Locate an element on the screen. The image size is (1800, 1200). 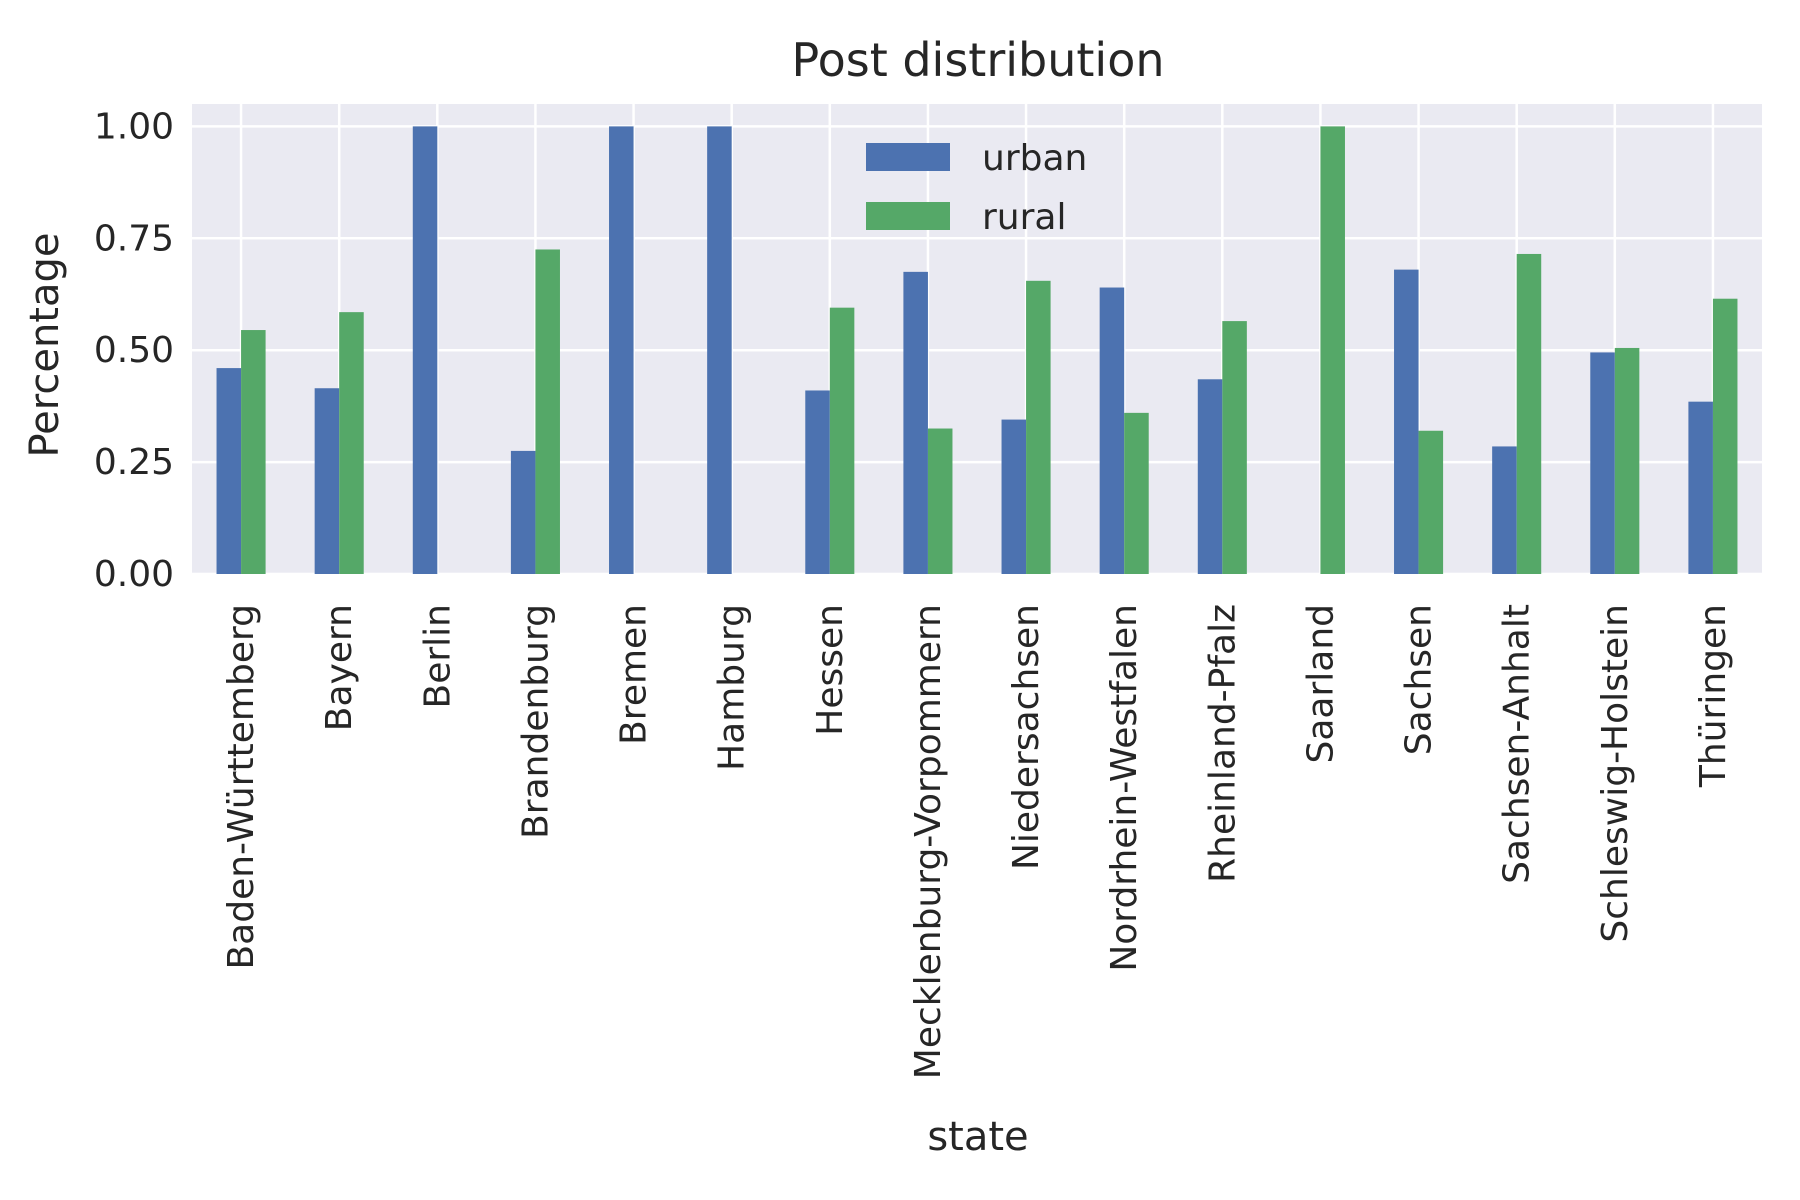
x-tick-label: Bremen is located at coordinates (634, 674).